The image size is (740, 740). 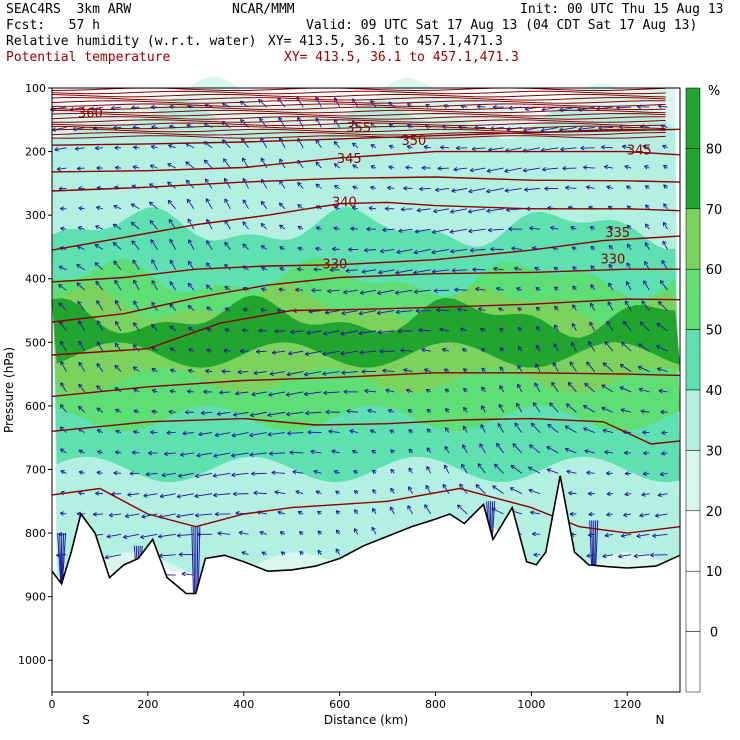 What do you see at coordinates (35, 597) in the screenshot?
I see `y-tick-label: 900` at bounding box center [35, 597].